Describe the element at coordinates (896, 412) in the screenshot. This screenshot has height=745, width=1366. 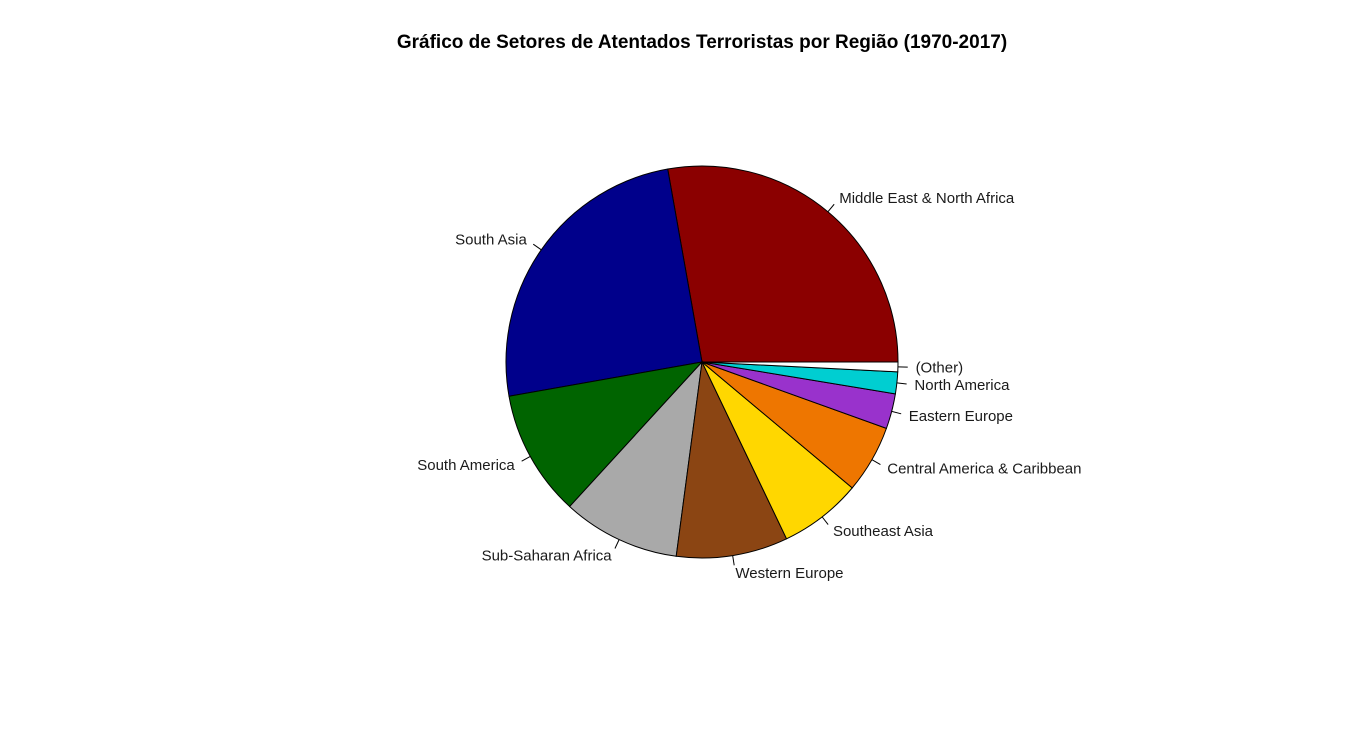
I see `leader-line-eastern-europe` at that location.